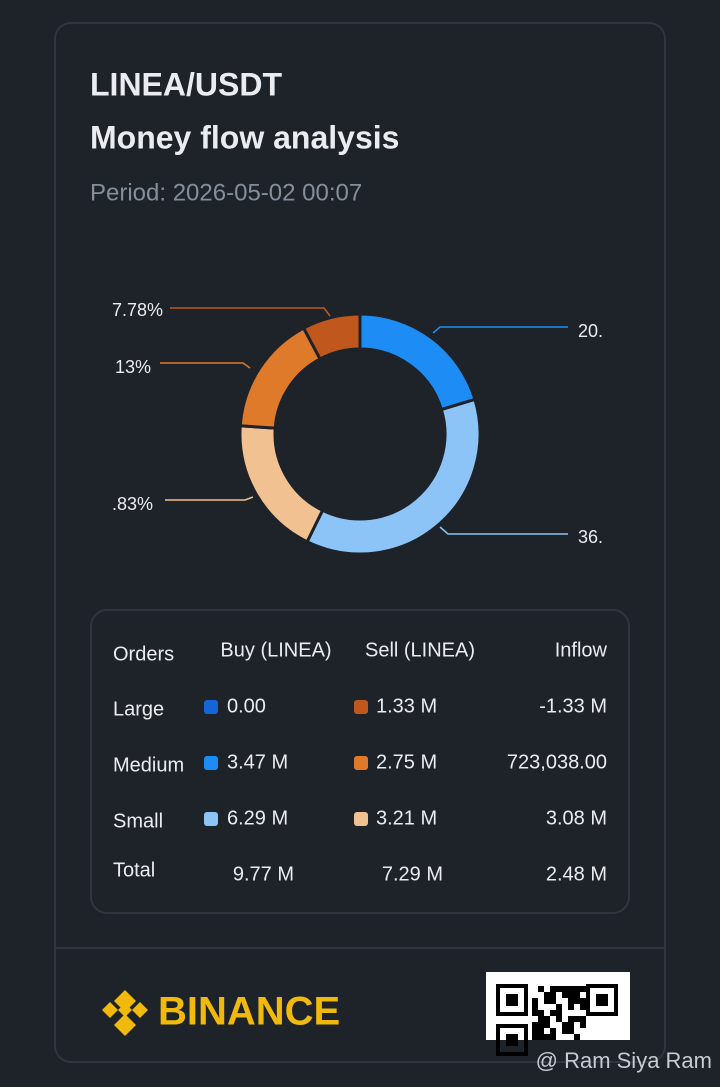  What do you see at coordinates (226, 192) in the screenshot?
I see `period: Period: 2026-05-02 00:07` at bounding box center [226, 192].